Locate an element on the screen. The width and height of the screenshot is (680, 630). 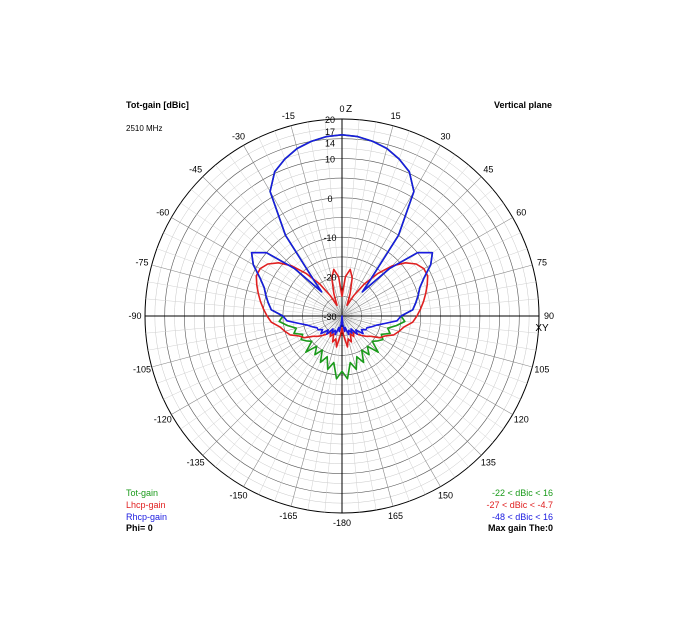
legend-rhcp-gain: Rhcp-gain is located at coordinates (146, 517).